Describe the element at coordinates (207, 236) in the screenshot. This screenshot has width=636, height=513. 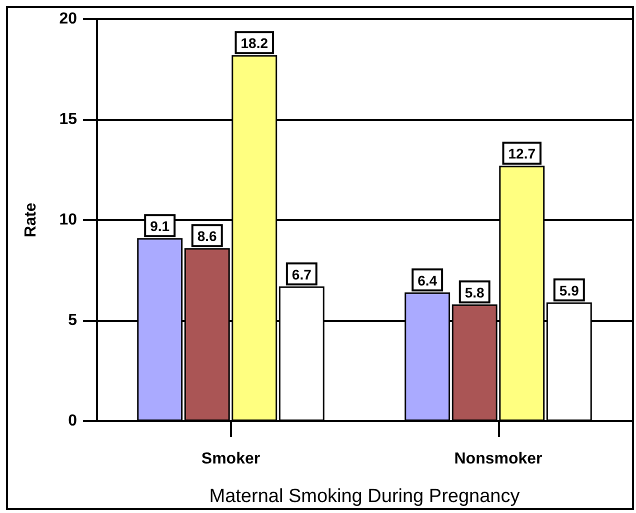
I see `data-label: 8.6` at that location.